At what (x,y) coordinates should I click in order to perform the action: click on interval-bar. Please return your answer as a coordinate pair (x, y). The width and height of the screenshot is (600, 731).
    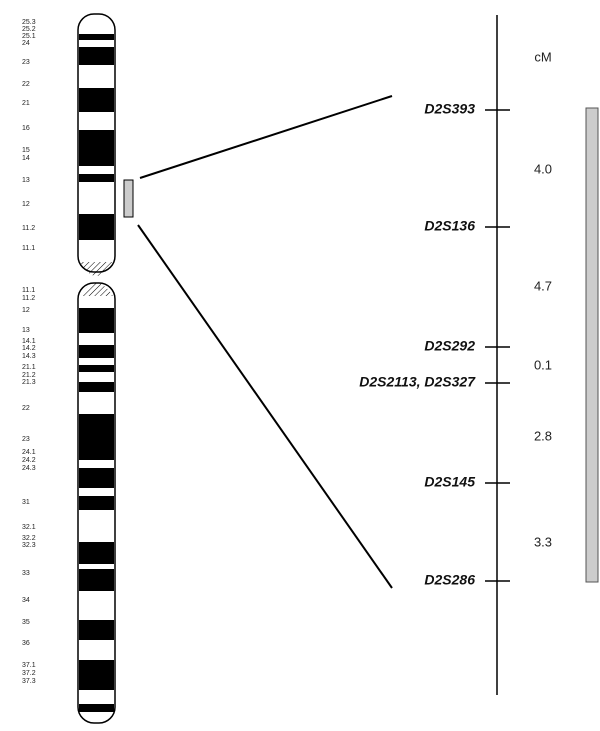
    Looking at the image, I should click on (592, 345).